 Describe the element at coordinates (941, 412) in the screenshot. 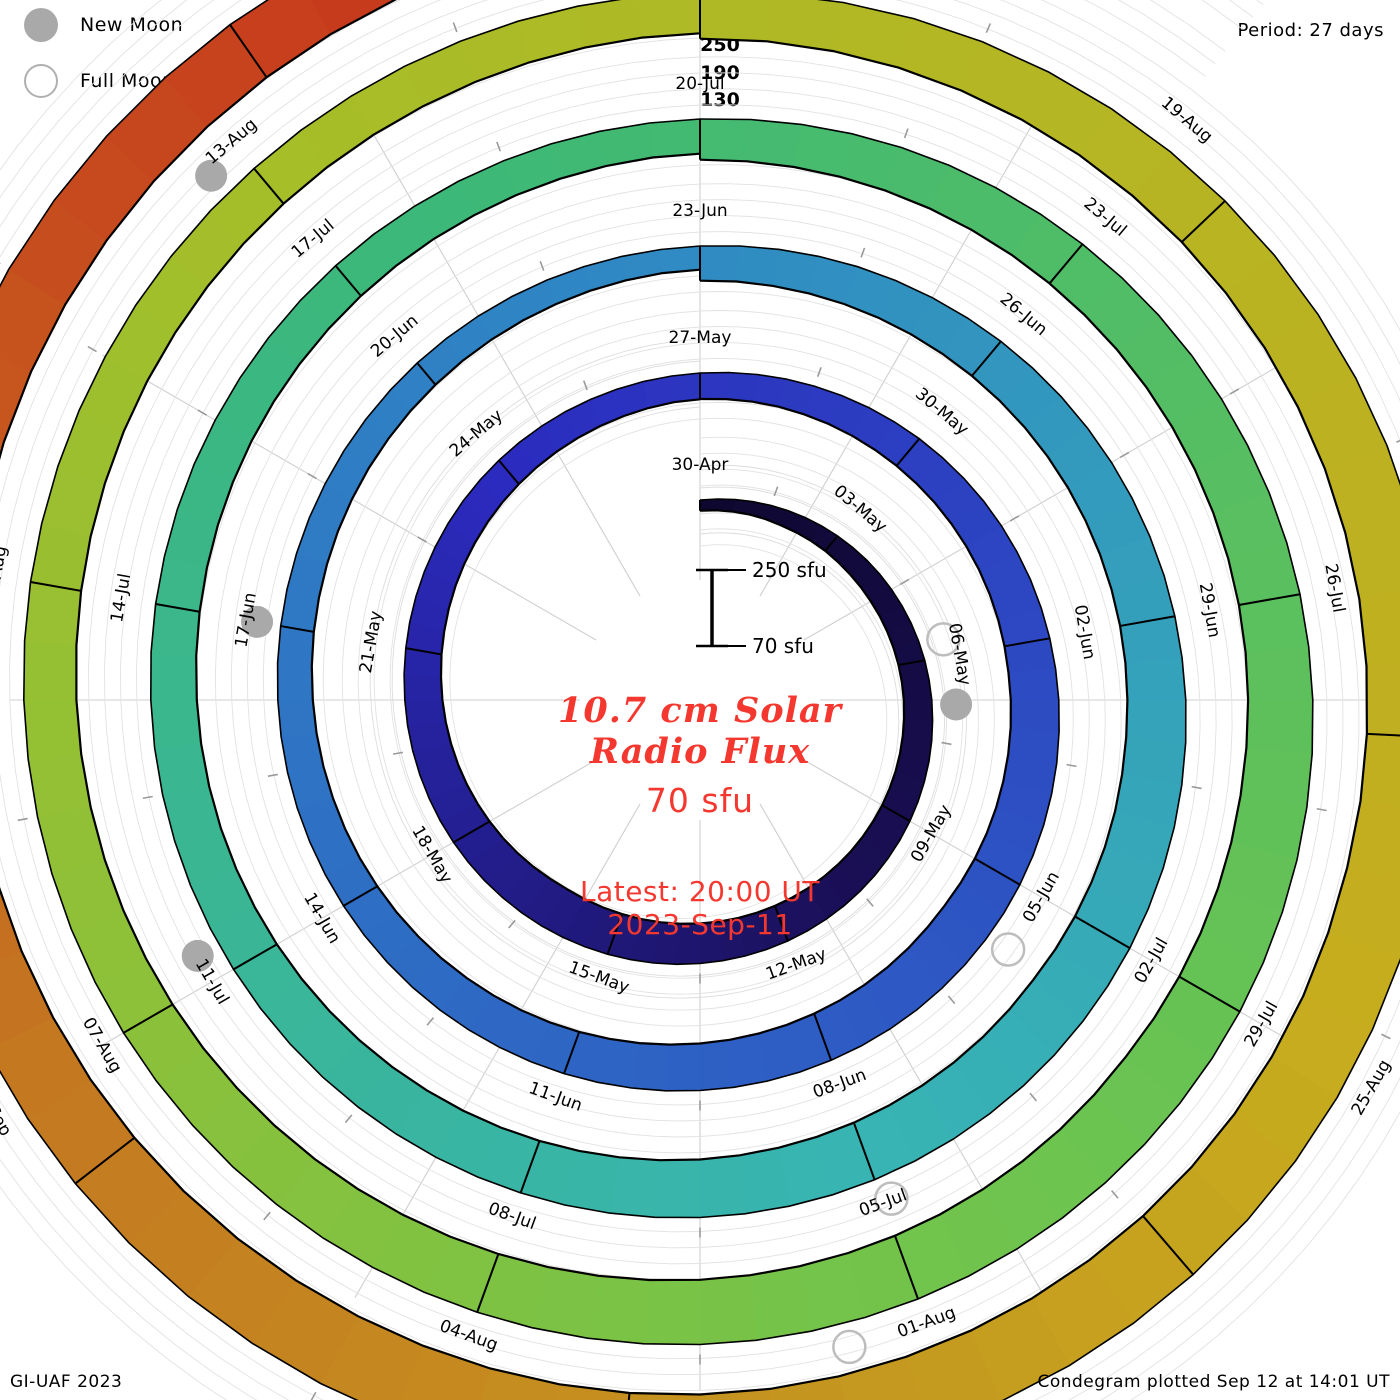

I see `spiral-date-label: 30-May` at that location.